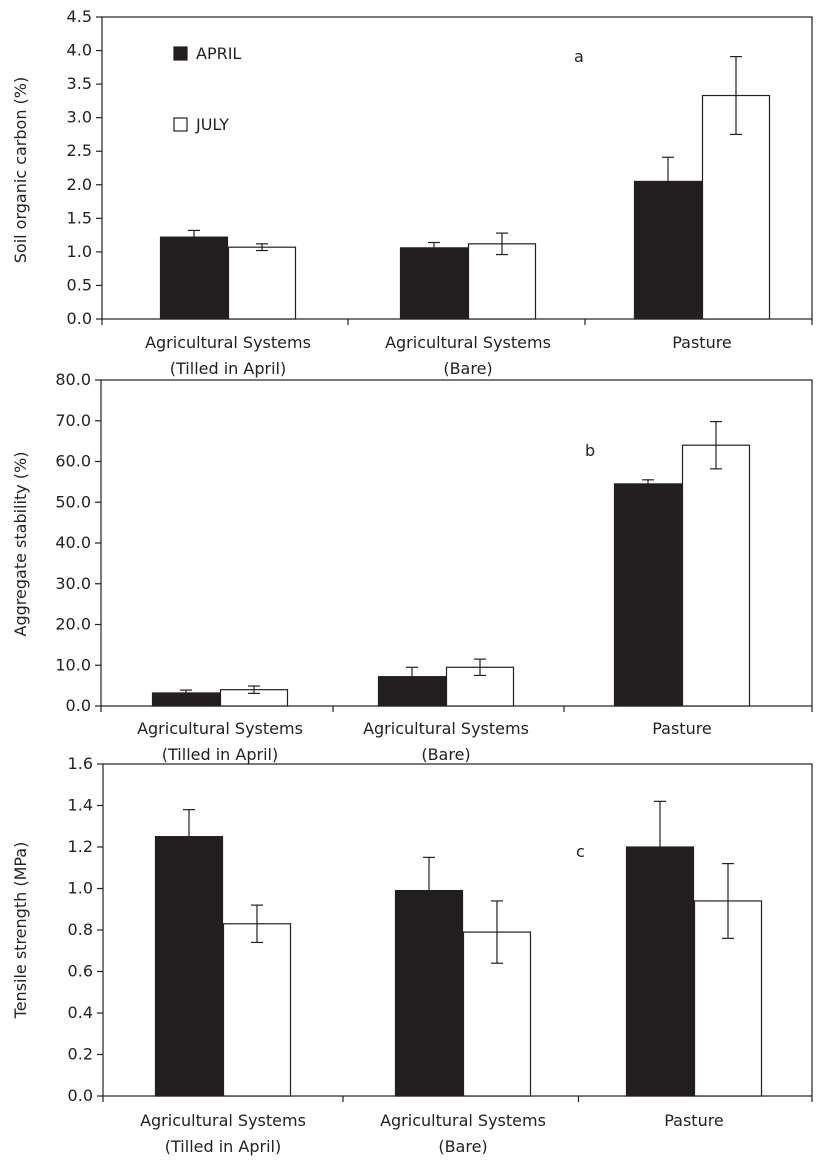 This screenshot has width=816, height=1169. What do you see at coordinates (579, 56) in the screenshot?
I see `panel-letter: a` at bounding box center [579, 56].